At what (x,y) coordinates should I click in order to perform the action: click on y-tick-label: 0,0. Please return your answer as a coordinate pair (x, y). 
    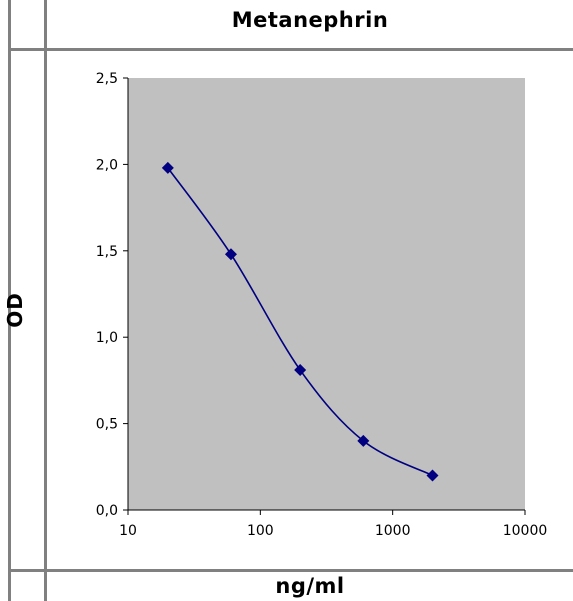
    Looking at the image, I should click on (107, 511).